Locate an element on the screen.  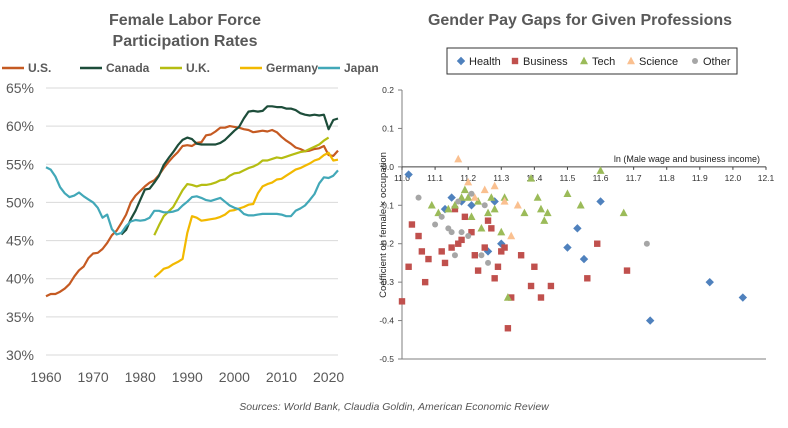
left-chart-title: Female Labor Force Participation Rates is located at coordinates (185, 31).